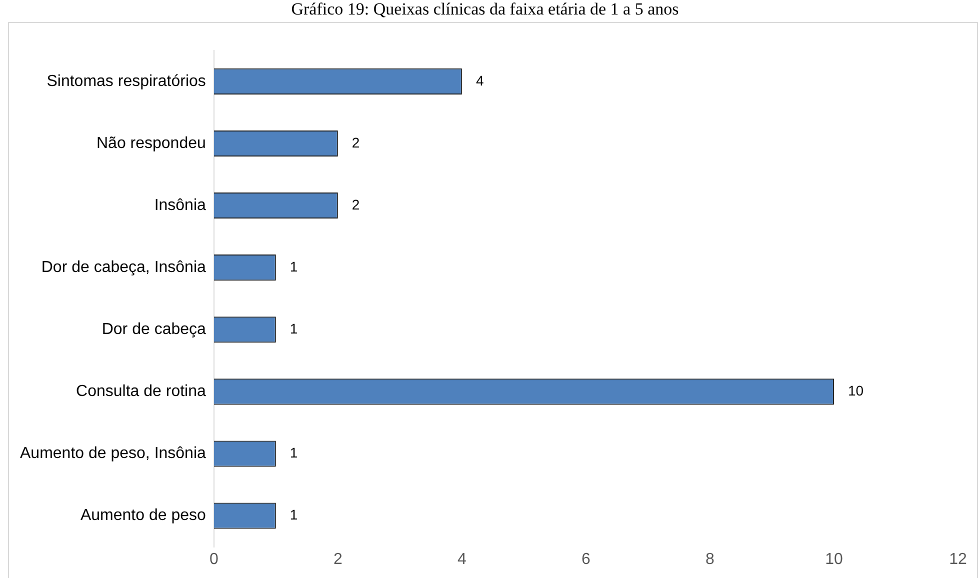 The height and width of the screenshot is (578, 980). Describe the element at coordinates (151, 143) in the screenshot. I see `y-tick-label: Não respondeu` at that location.